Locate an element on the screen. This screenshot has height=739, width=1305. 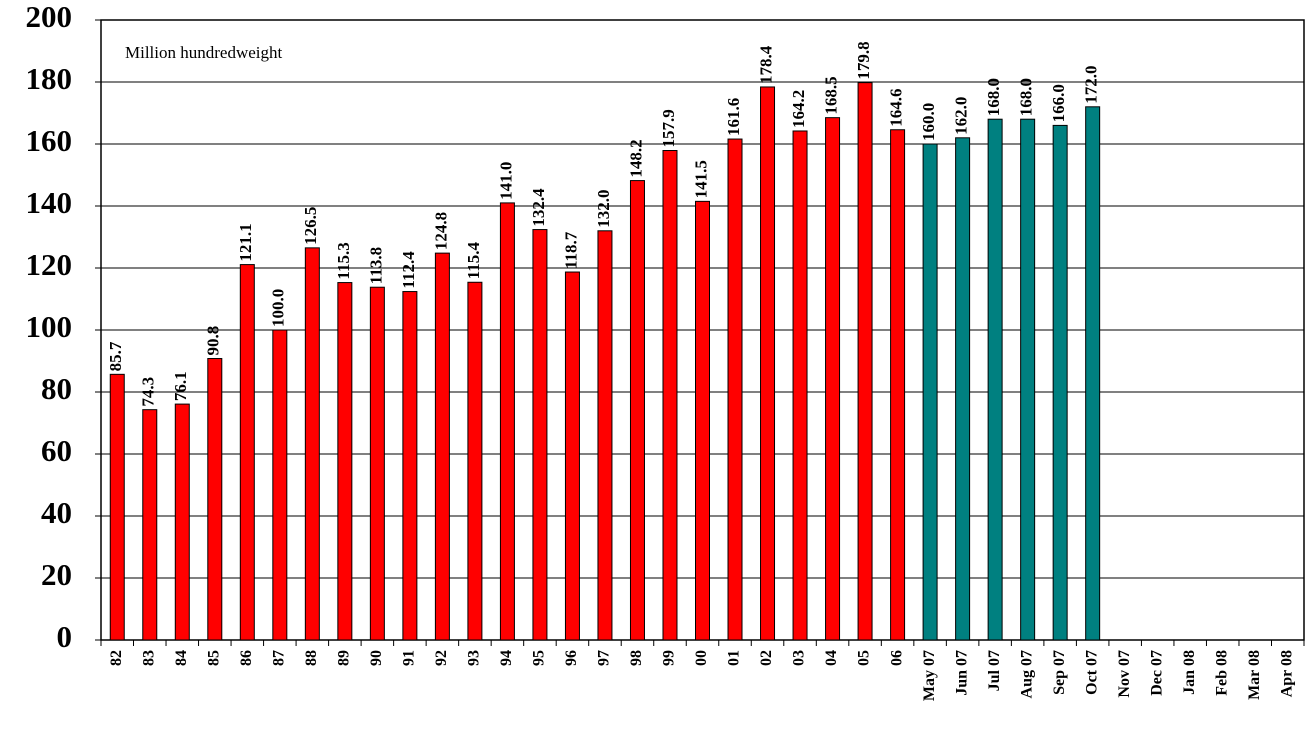
x-tick-label: 00 is located at coordinates (701, 658).